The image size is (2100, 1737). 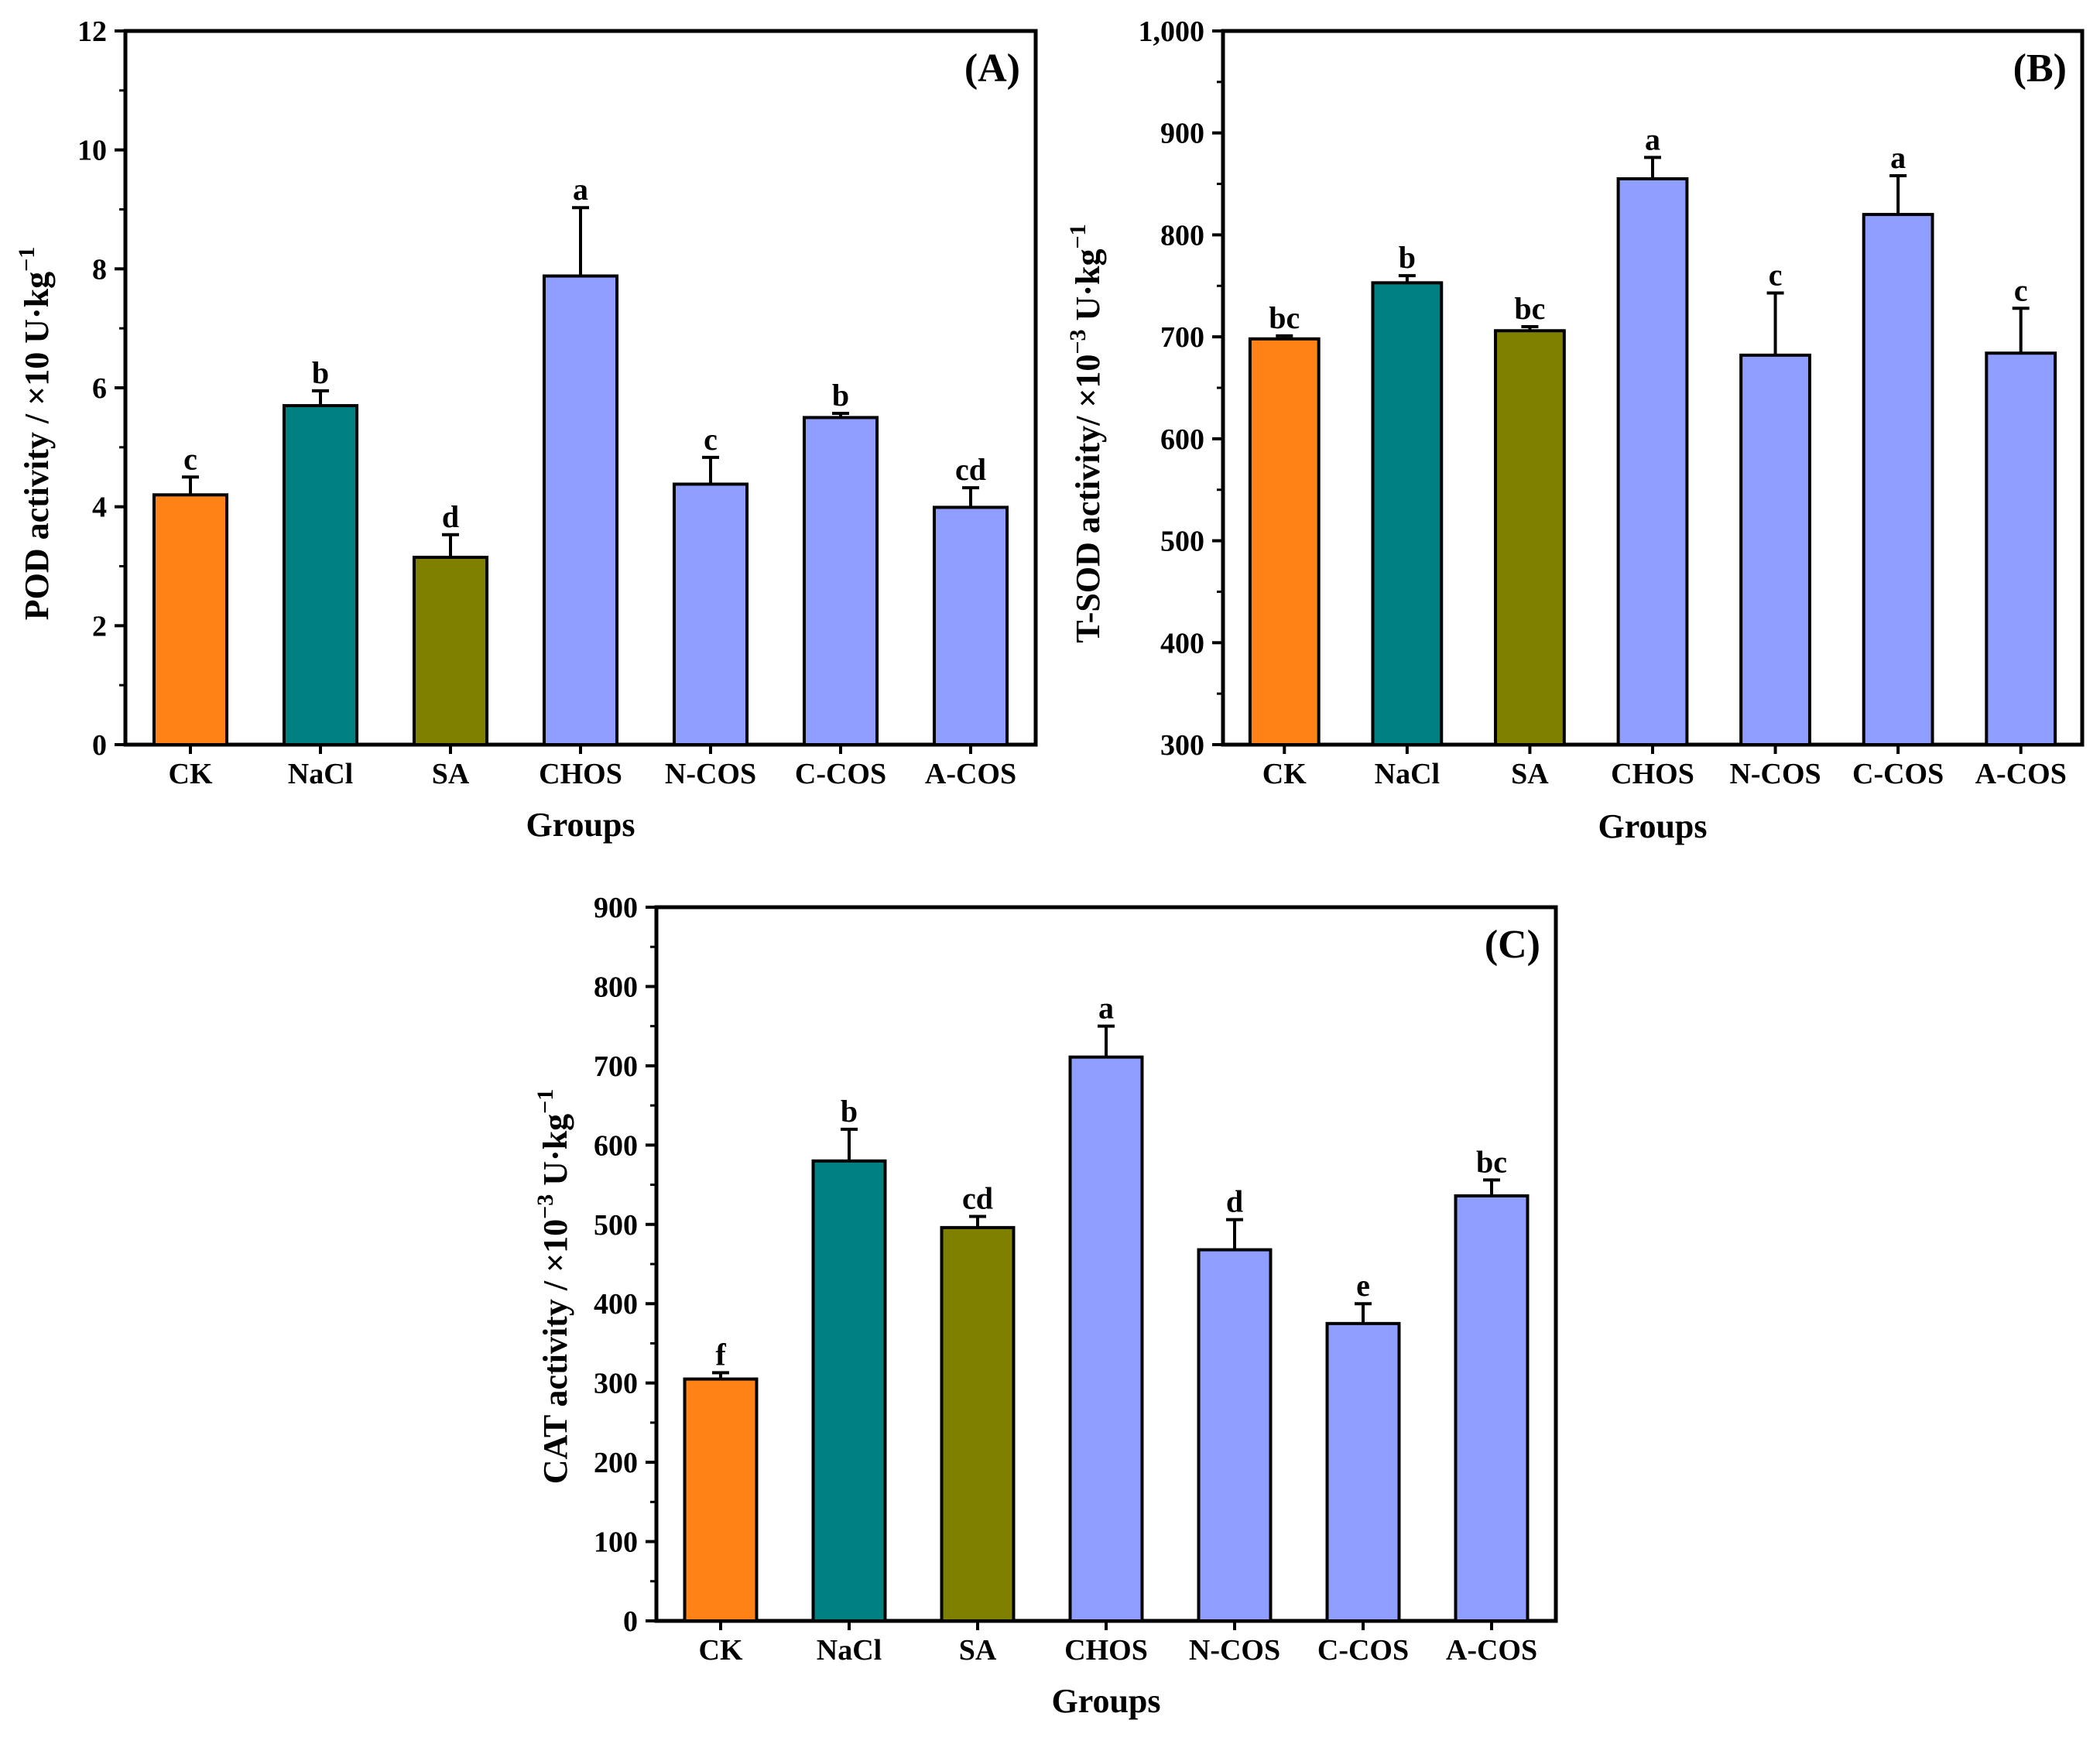 What do you see at coordinates (720, 1354) in the screenshot?
I see `significance-label: f` at bounding box center [720, 1354].